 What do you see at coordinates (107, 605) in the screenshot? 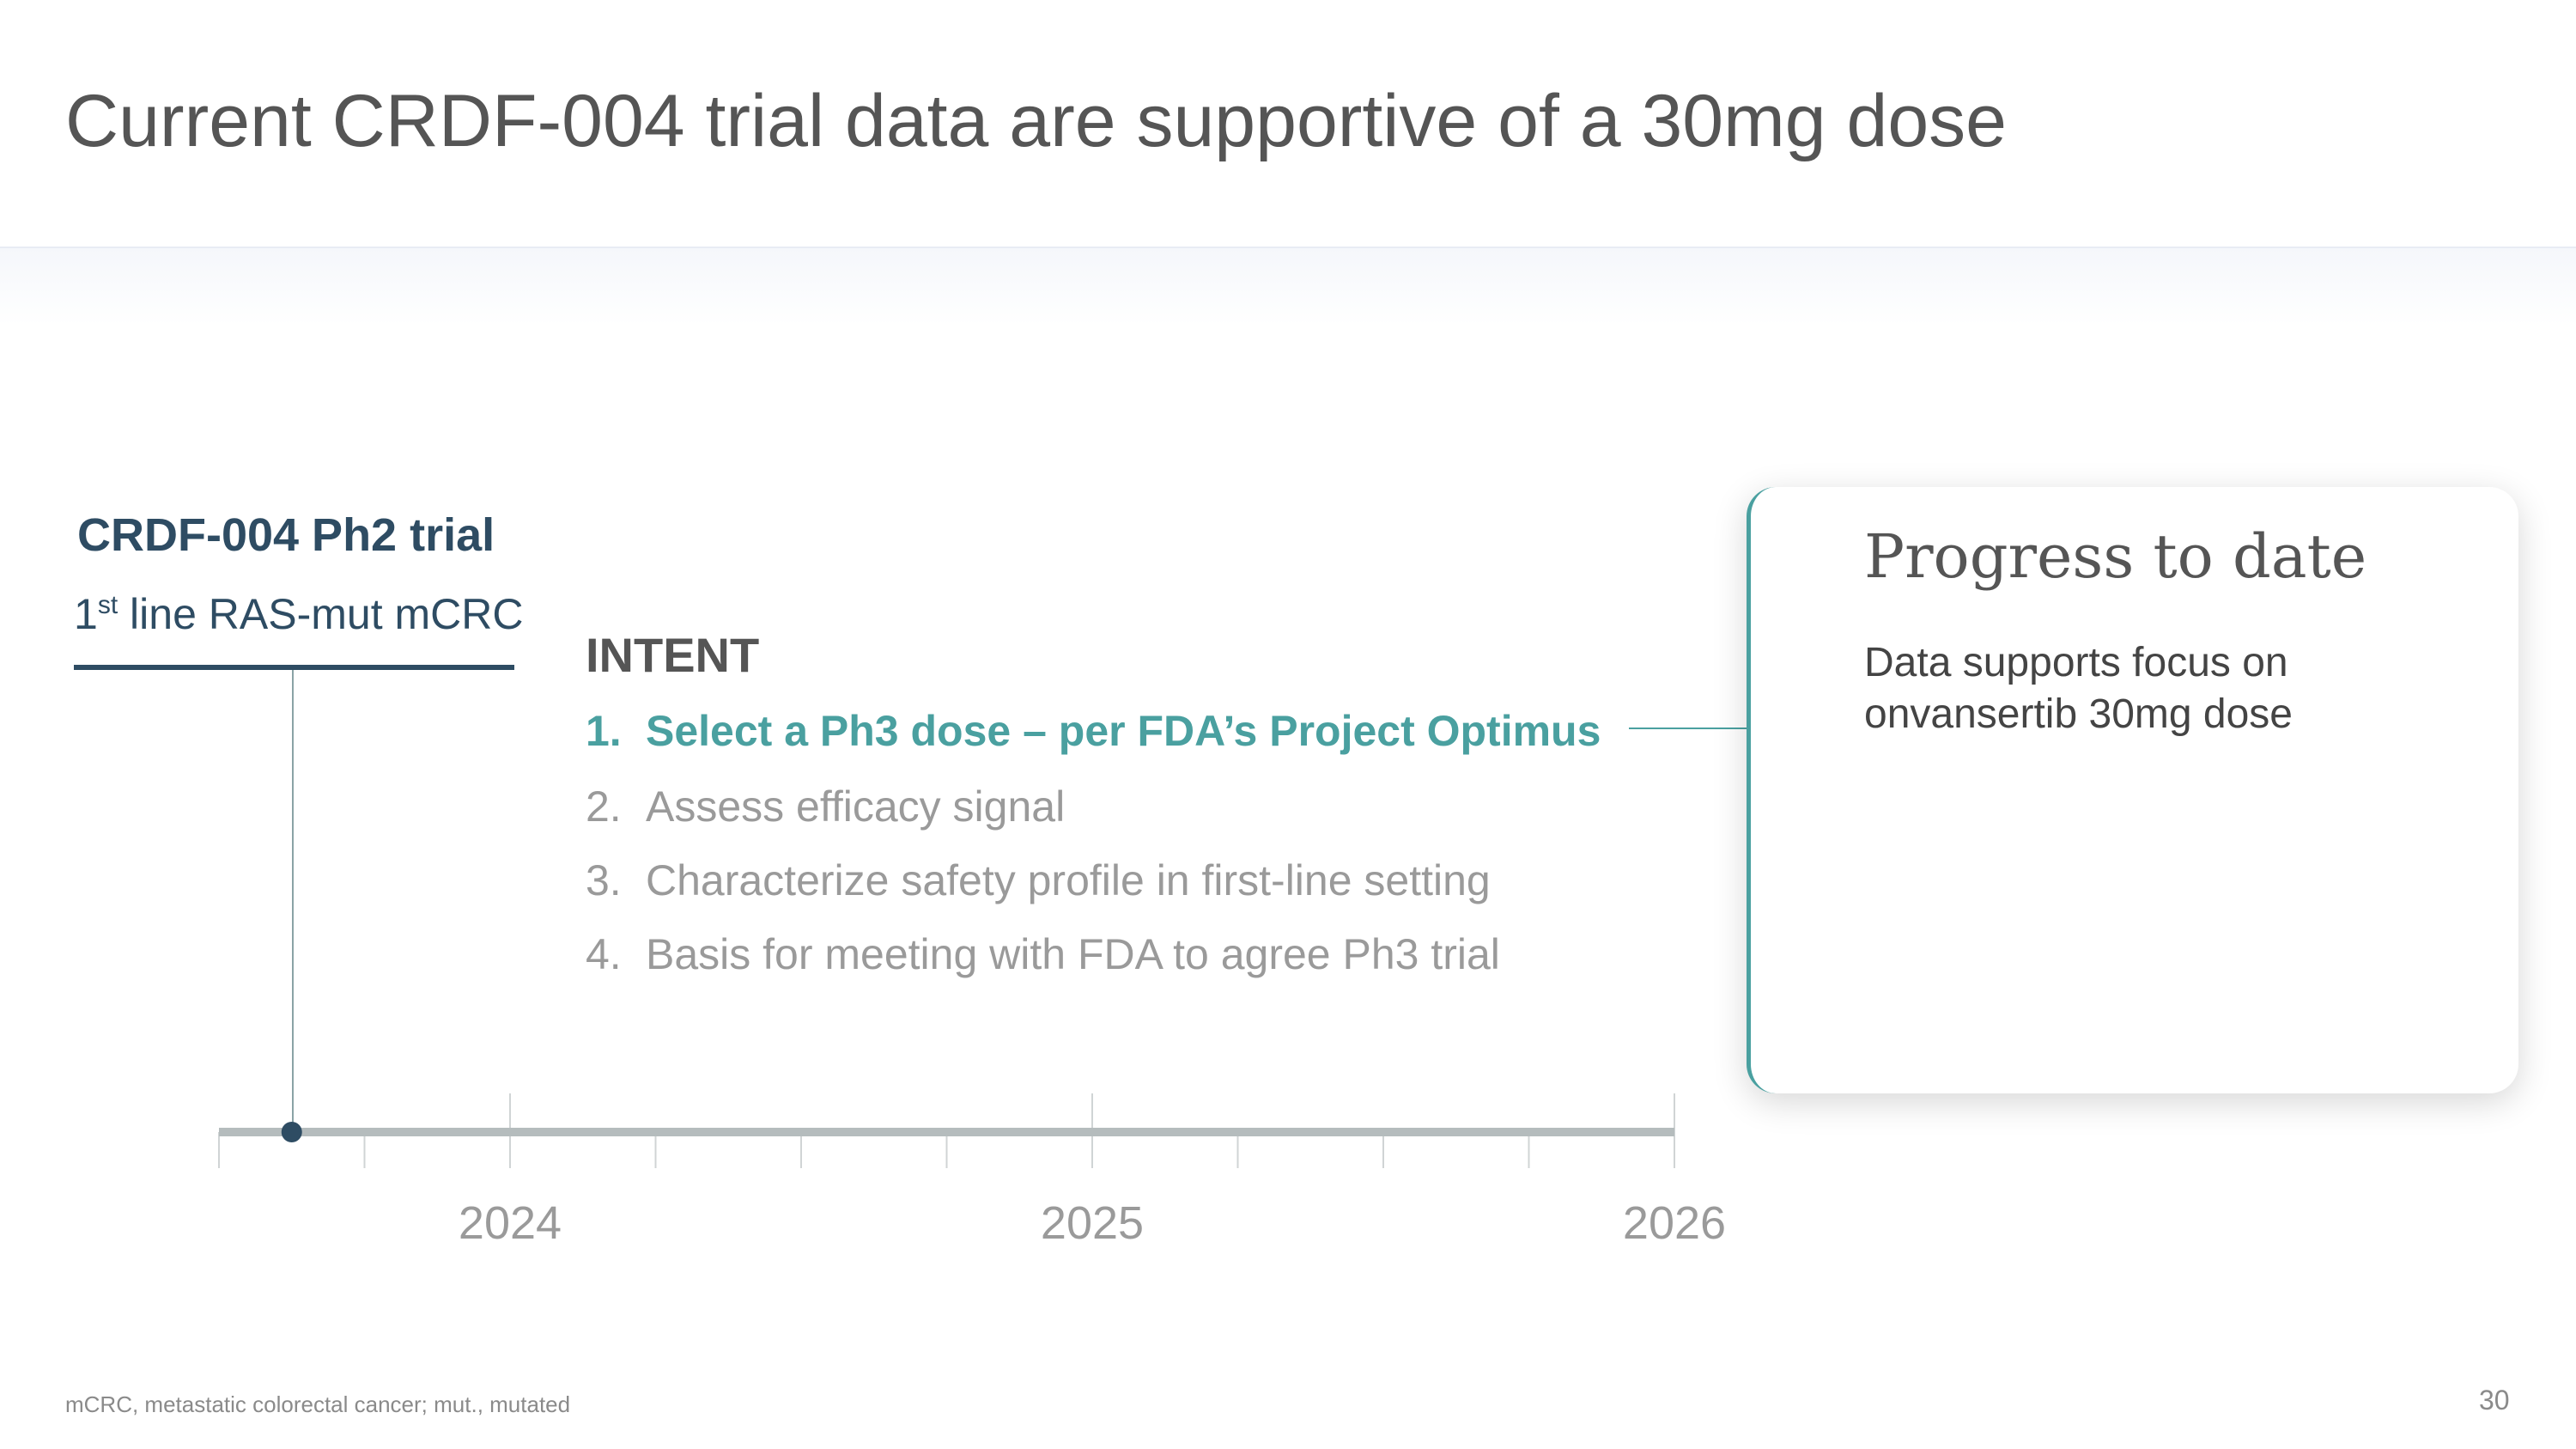
I see `trial-line-superscript: st` at bounding box center [107, 605].